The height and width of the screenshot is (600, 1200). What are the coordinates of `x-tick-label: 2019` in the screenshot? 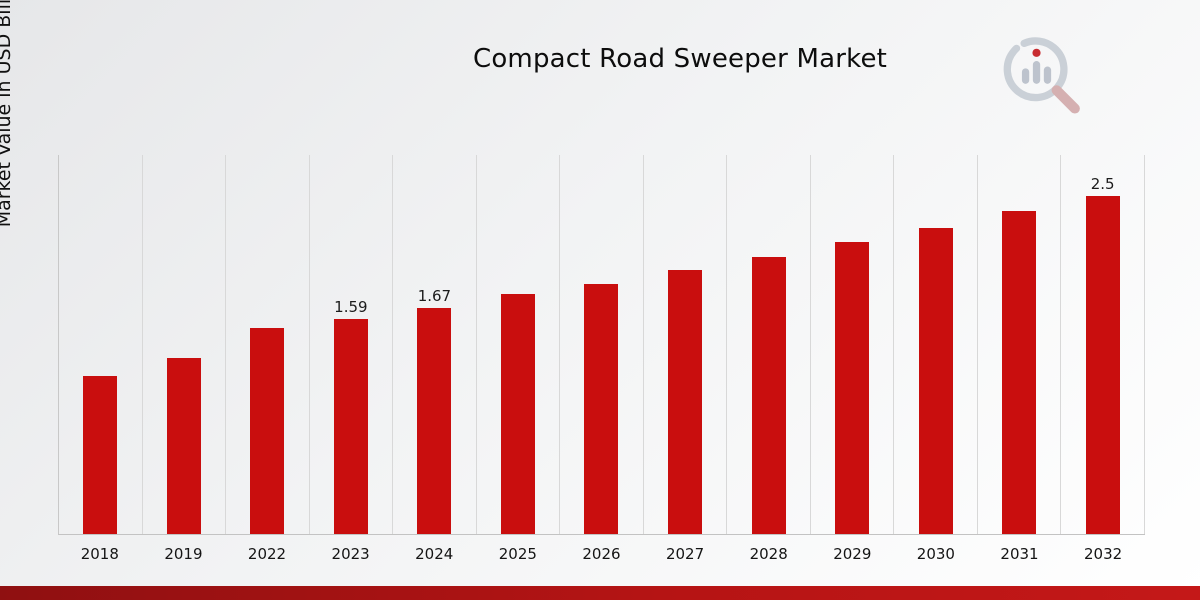 It's located at (183, 554).